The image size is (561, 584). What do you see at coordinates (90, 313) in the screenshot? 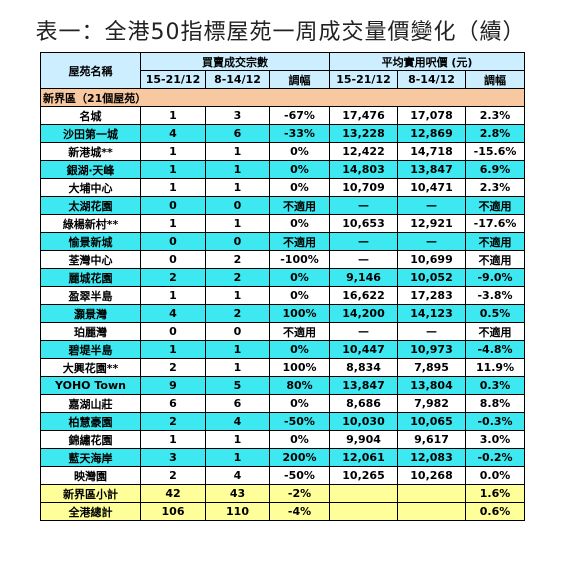
I see `estate-name: 灝景灣` at bounding box center [90, 313].